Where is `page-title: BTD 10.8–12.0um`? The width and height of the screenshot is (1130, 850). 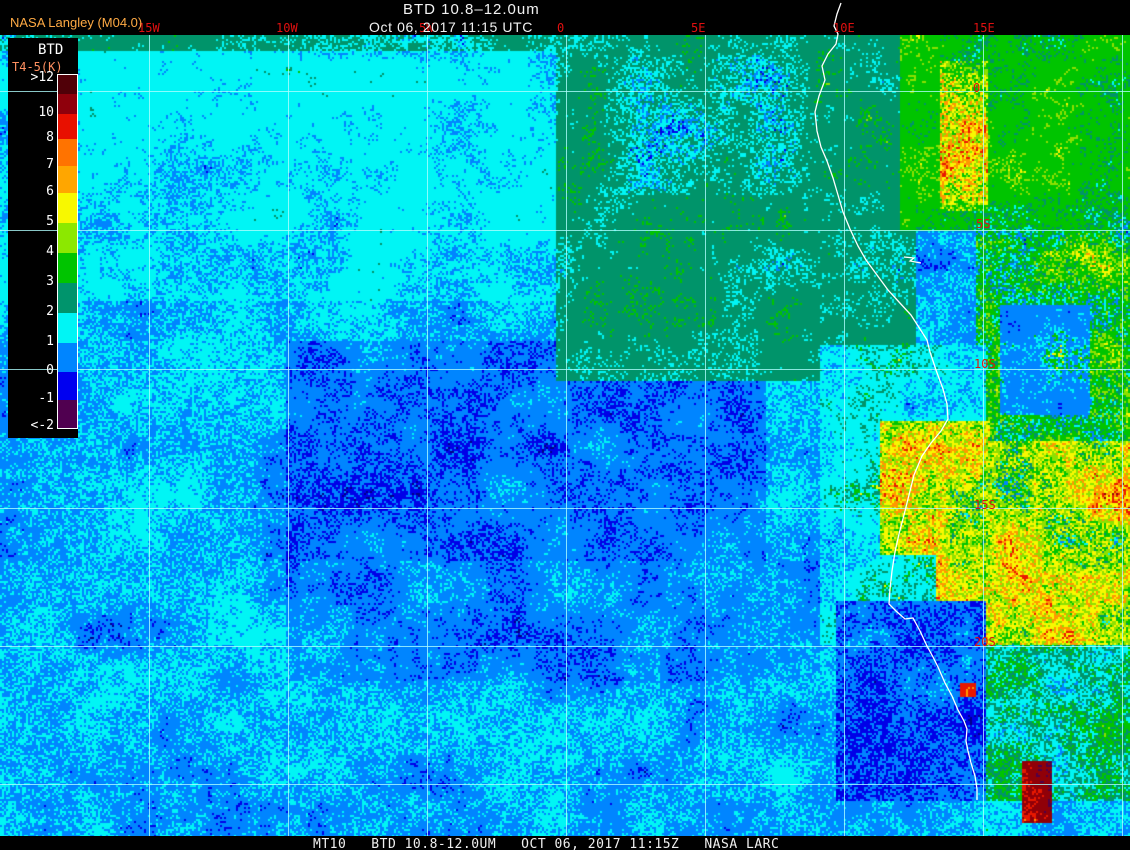 page-title: BTD 10.8–12.0um is located at coordinates (471, 9).